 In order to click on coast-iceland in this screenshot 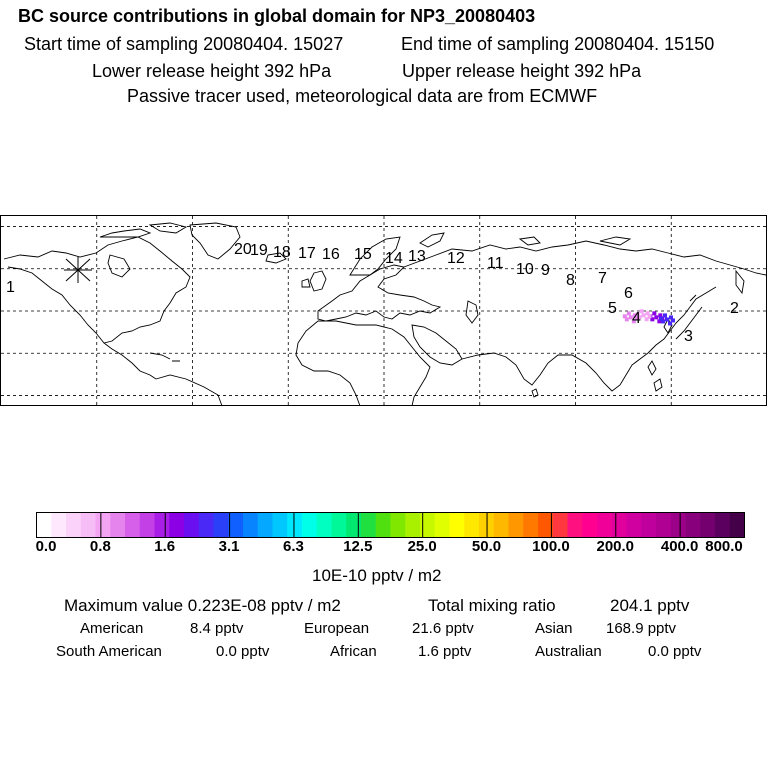, I will do `click(276, 258)`.